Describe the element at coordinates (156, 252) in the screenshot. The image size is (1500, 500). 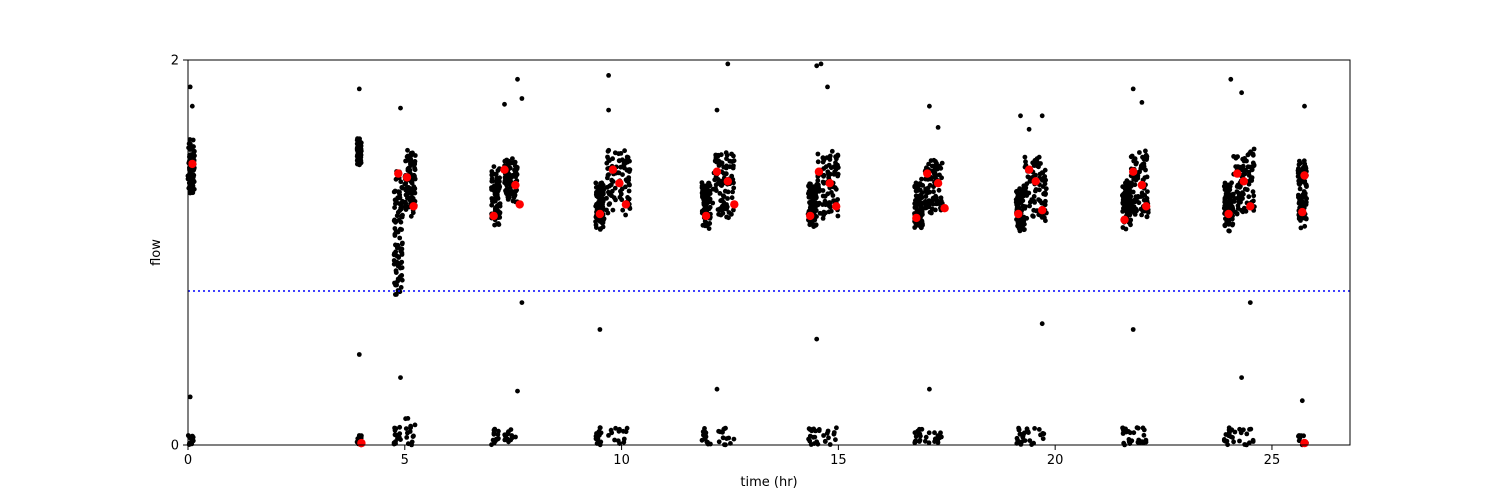
I see `y-axis-label: flow` at that location.